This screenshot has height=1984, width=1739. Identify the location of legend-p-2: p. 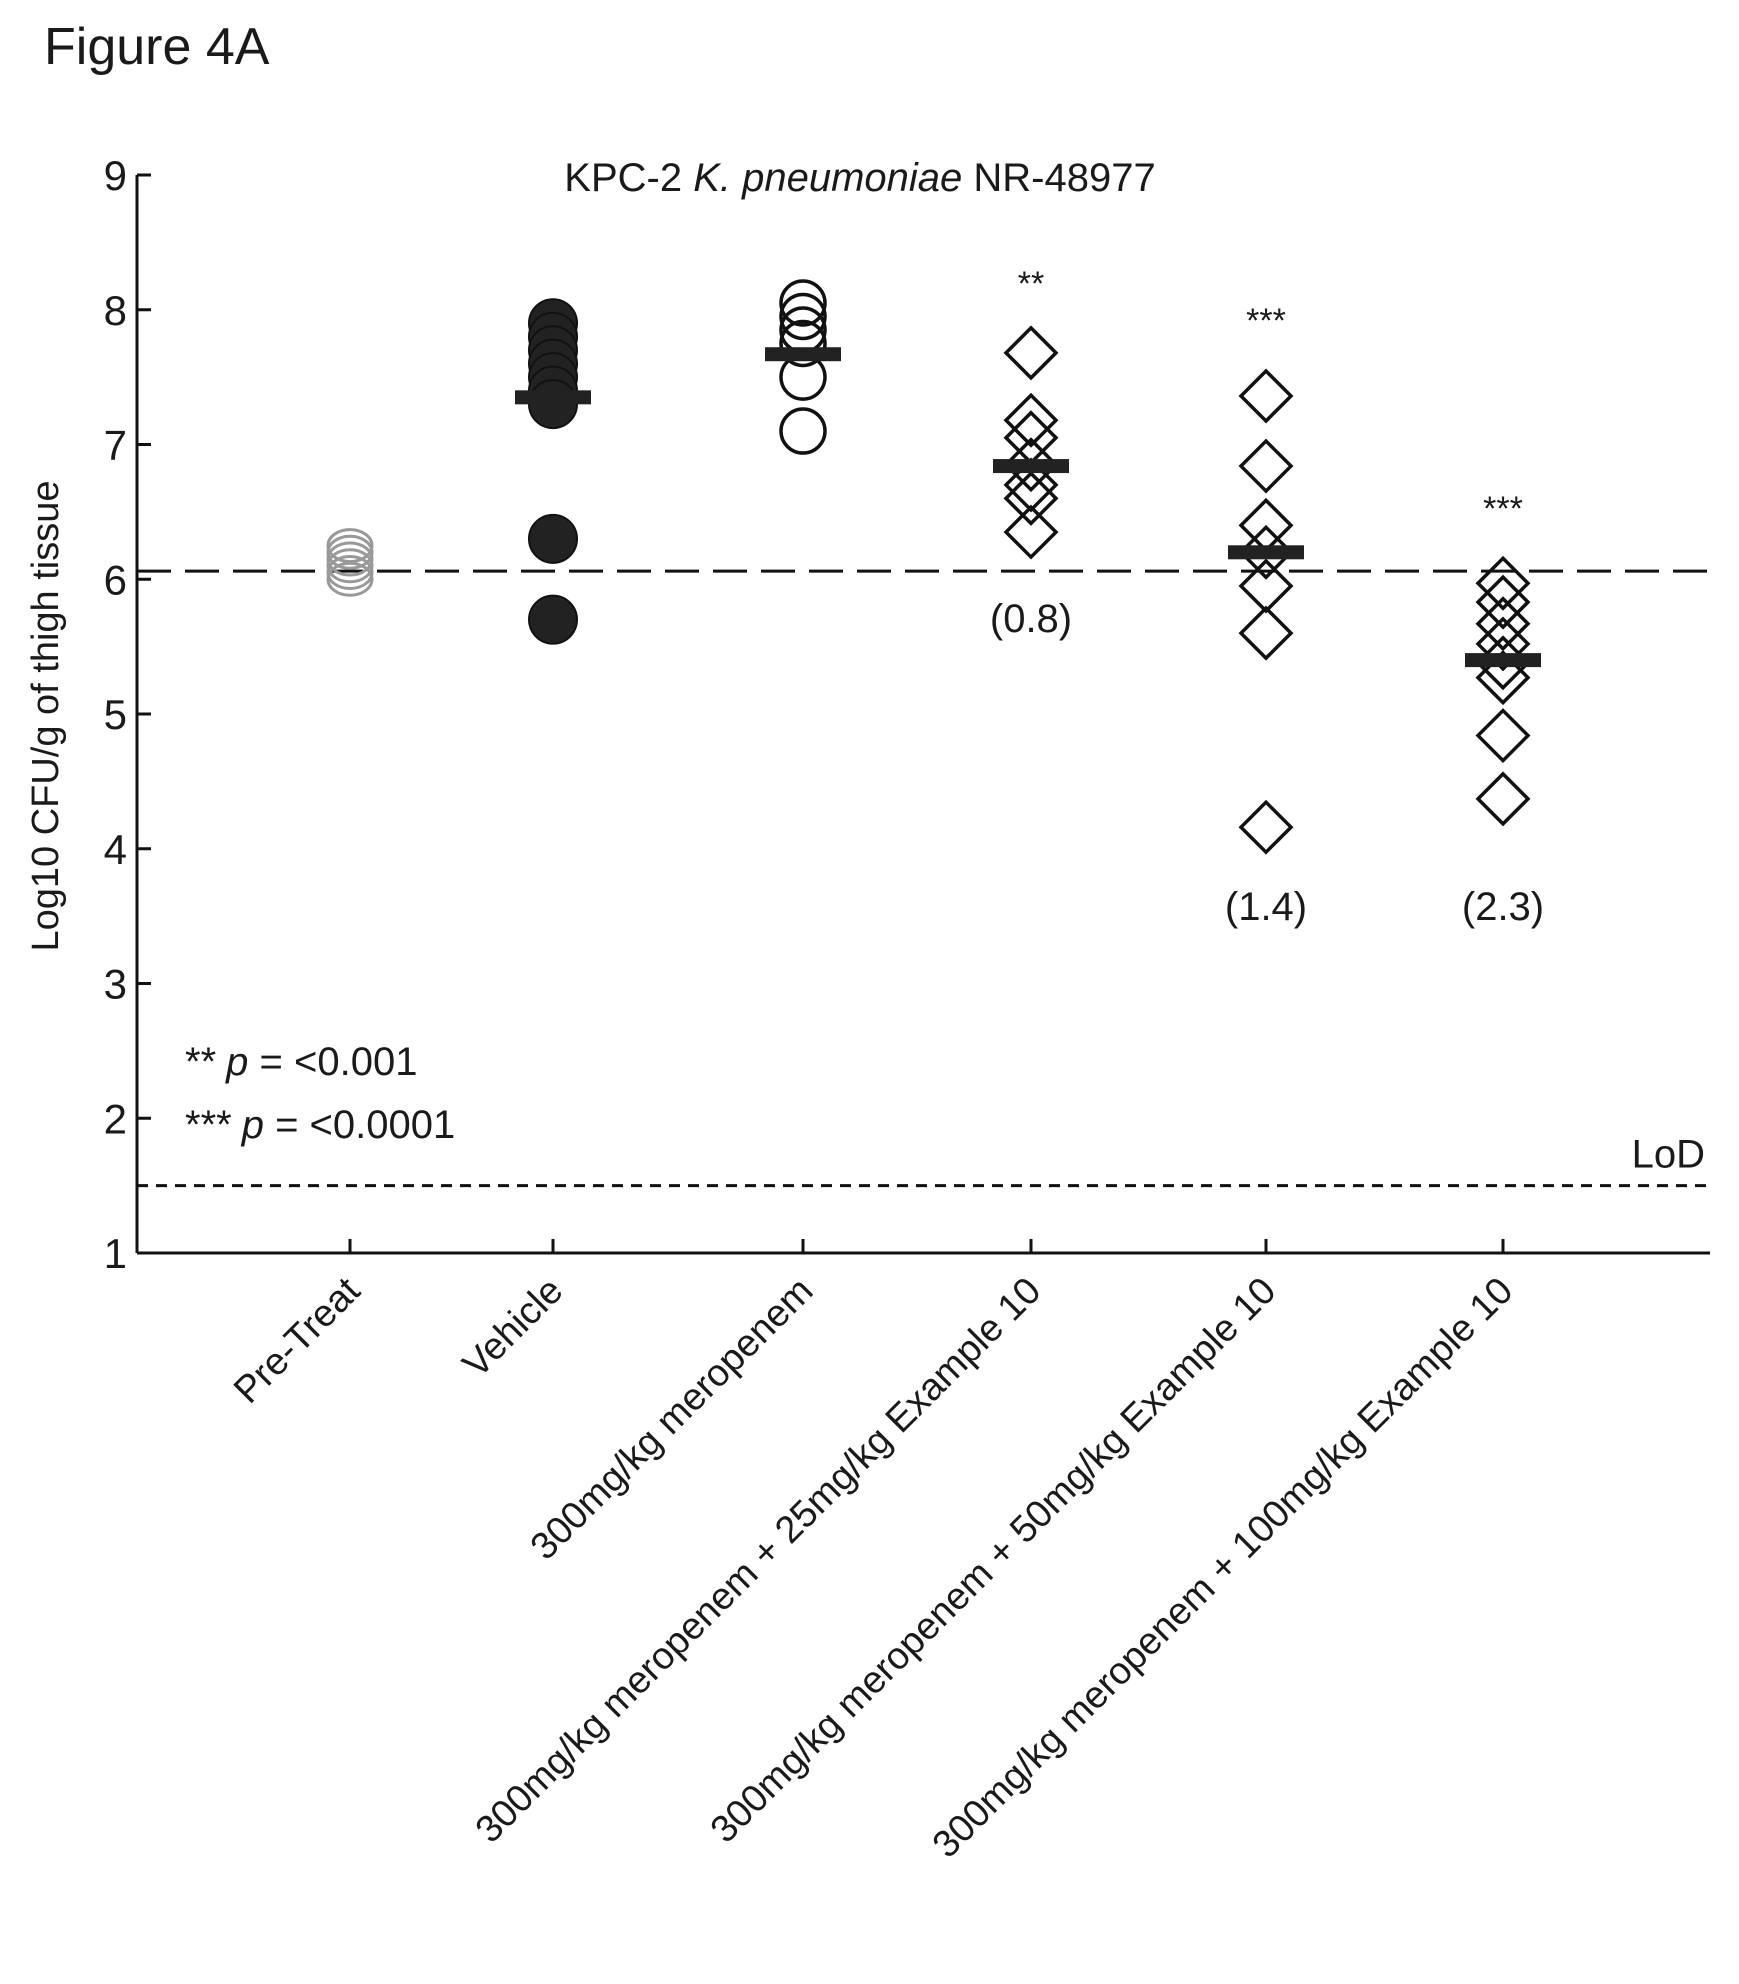
(252, 1125).